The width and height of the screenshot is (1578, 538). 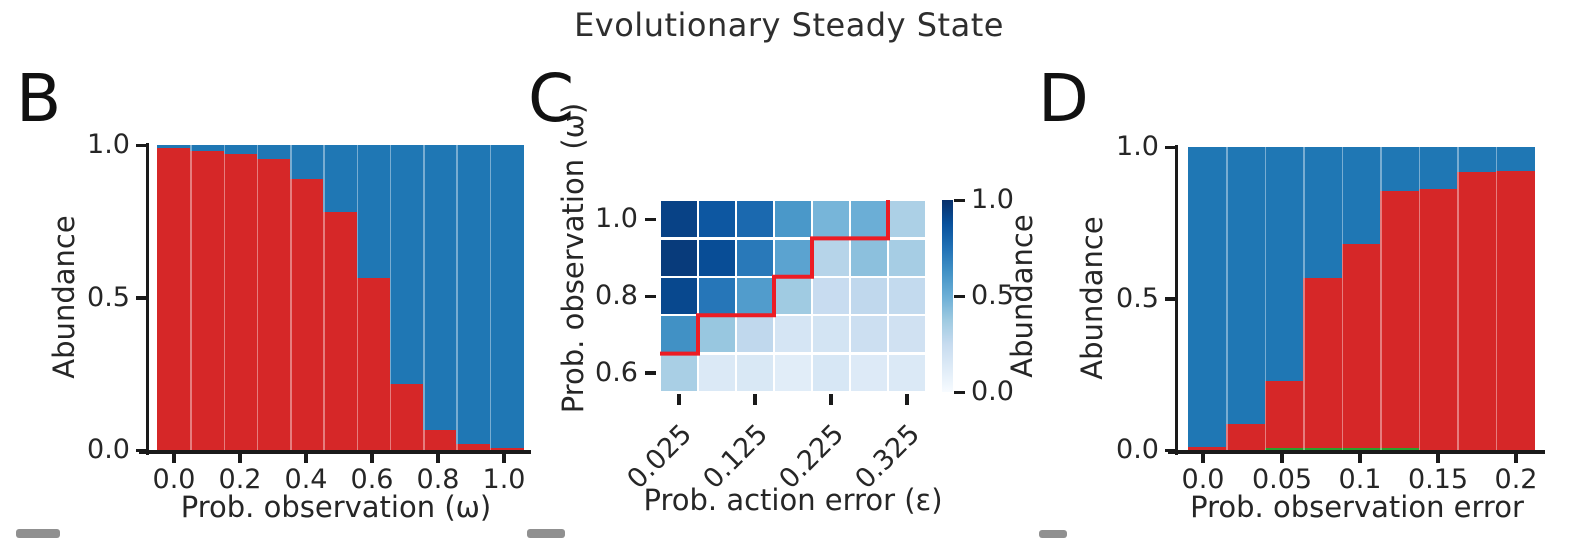 What do you see at coordinates (438, 479) in the screenshot?
I see `x-tick-label: 0.8` at bounding box center [438, 479].